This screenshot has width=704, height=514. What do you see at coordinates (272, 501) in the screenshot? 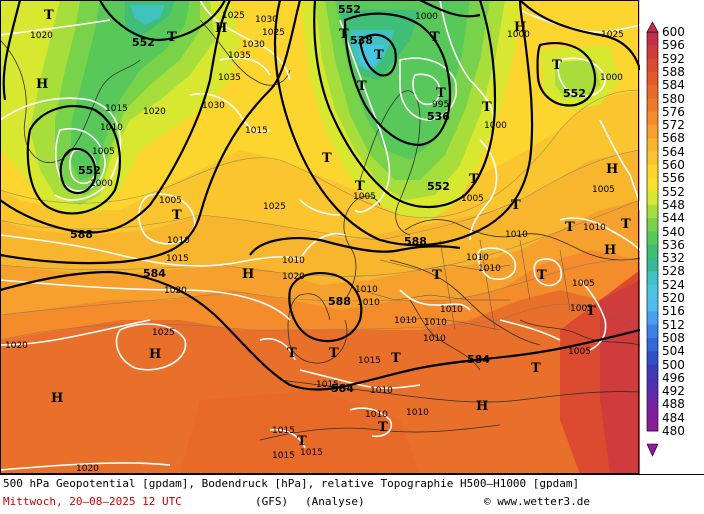
I see `model-name: (GFS)` at bounding box center [272, 501].